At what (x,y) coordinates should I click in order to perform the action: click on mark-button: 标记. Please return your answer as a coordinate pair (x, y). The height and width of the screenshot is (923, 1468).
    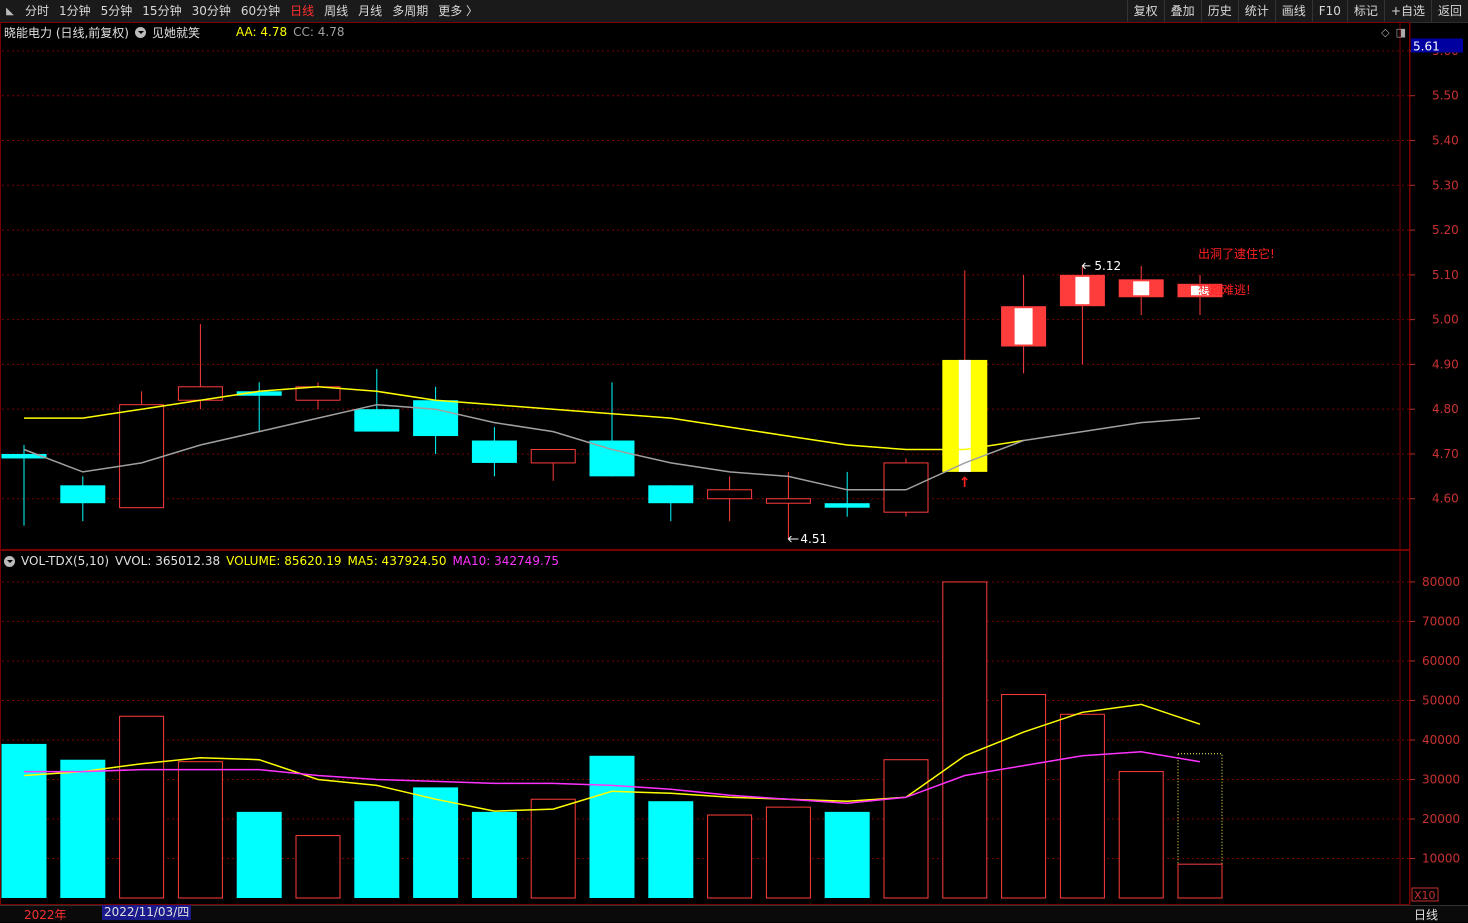
    Looking at the image, I should click on (1365, 11).